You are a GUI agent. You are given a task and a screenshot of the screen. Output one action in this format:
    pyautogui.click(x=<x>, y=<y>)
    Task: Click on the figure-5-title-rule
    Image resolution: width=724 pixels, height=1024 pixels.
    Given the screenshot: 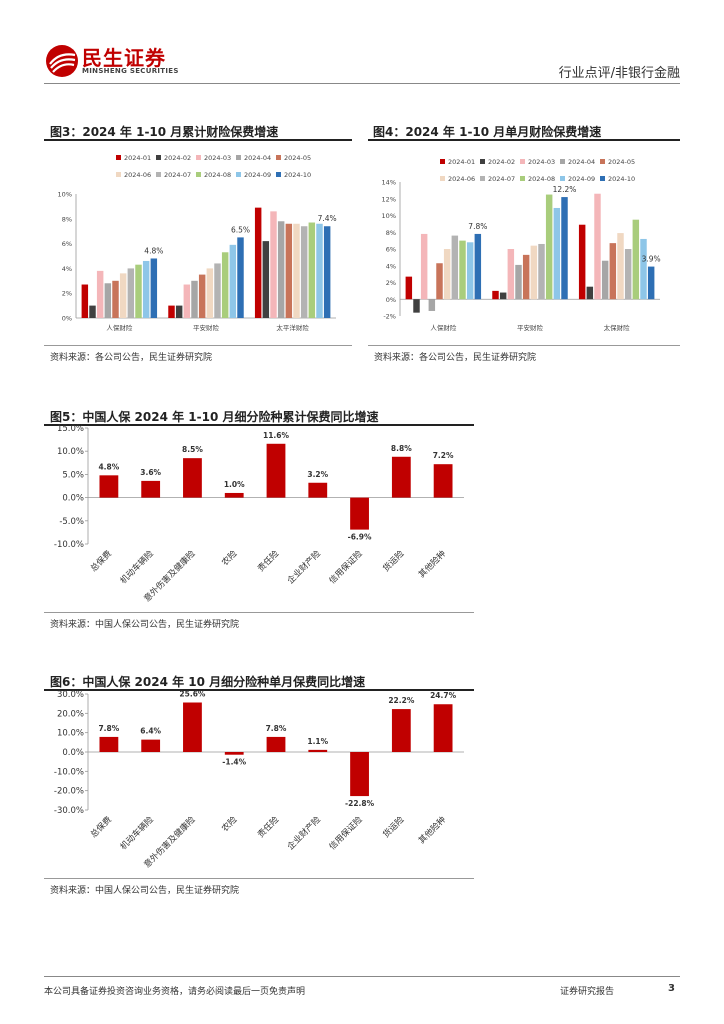 What is the action you would take?
    pyautogui.click(x=259, y=425)
    